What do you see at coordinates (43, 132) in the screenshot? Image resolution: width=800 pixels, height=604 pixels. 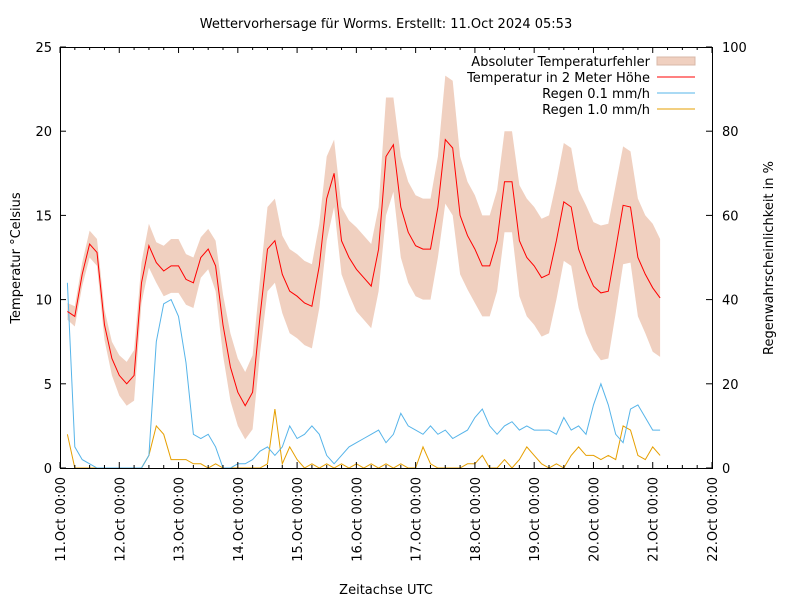 I see `y-tick-label: 20` at bounding box center [43, 132].